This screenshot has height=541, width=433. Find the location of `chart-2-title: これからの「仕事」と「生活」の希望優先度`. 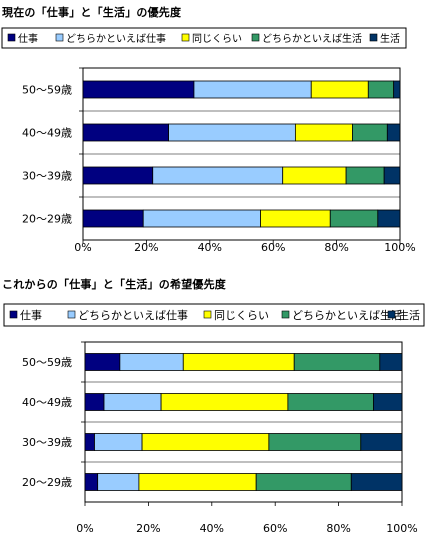

chart-2-title: これからの「仕事」と「生活」の希望優先度 is located at coordinates (114, 284).